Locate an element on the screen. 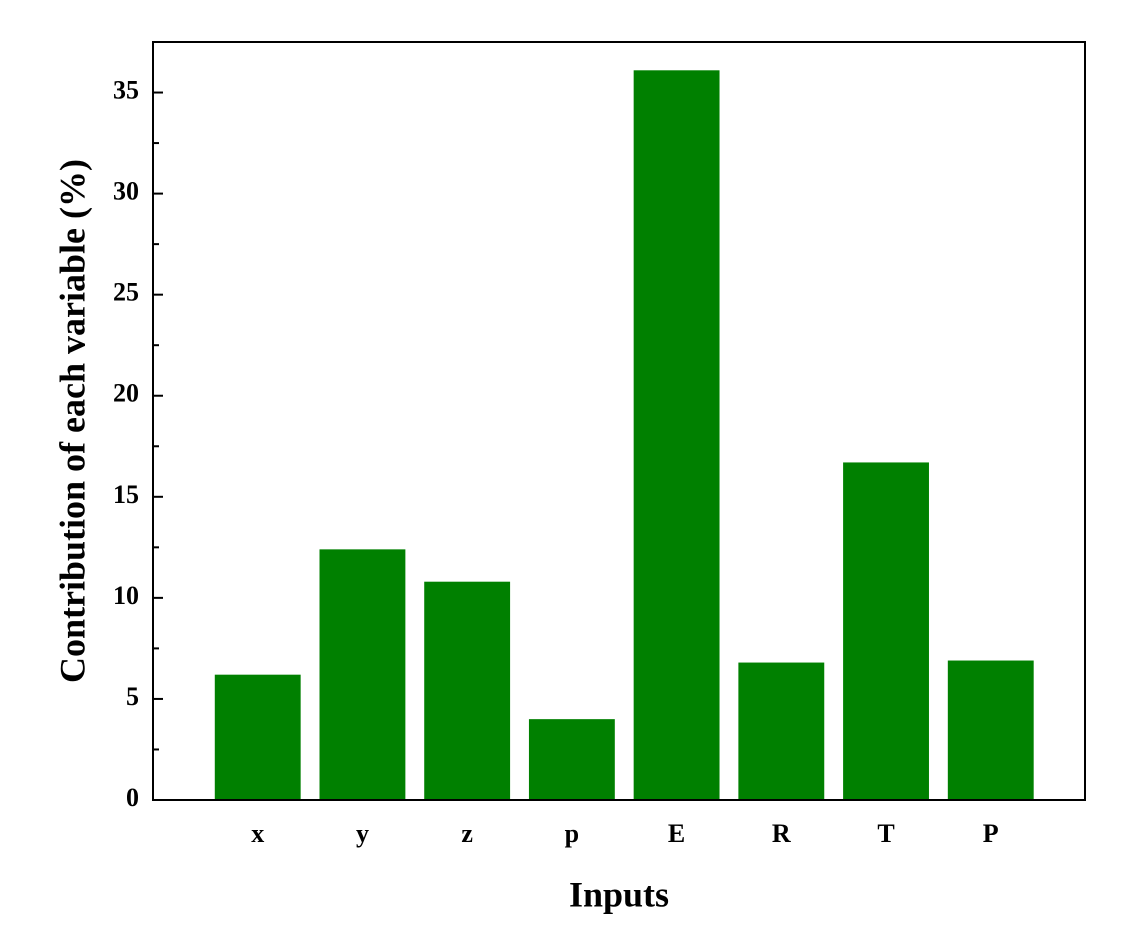  x-tick-label: p is located at coordinates (572, 833).